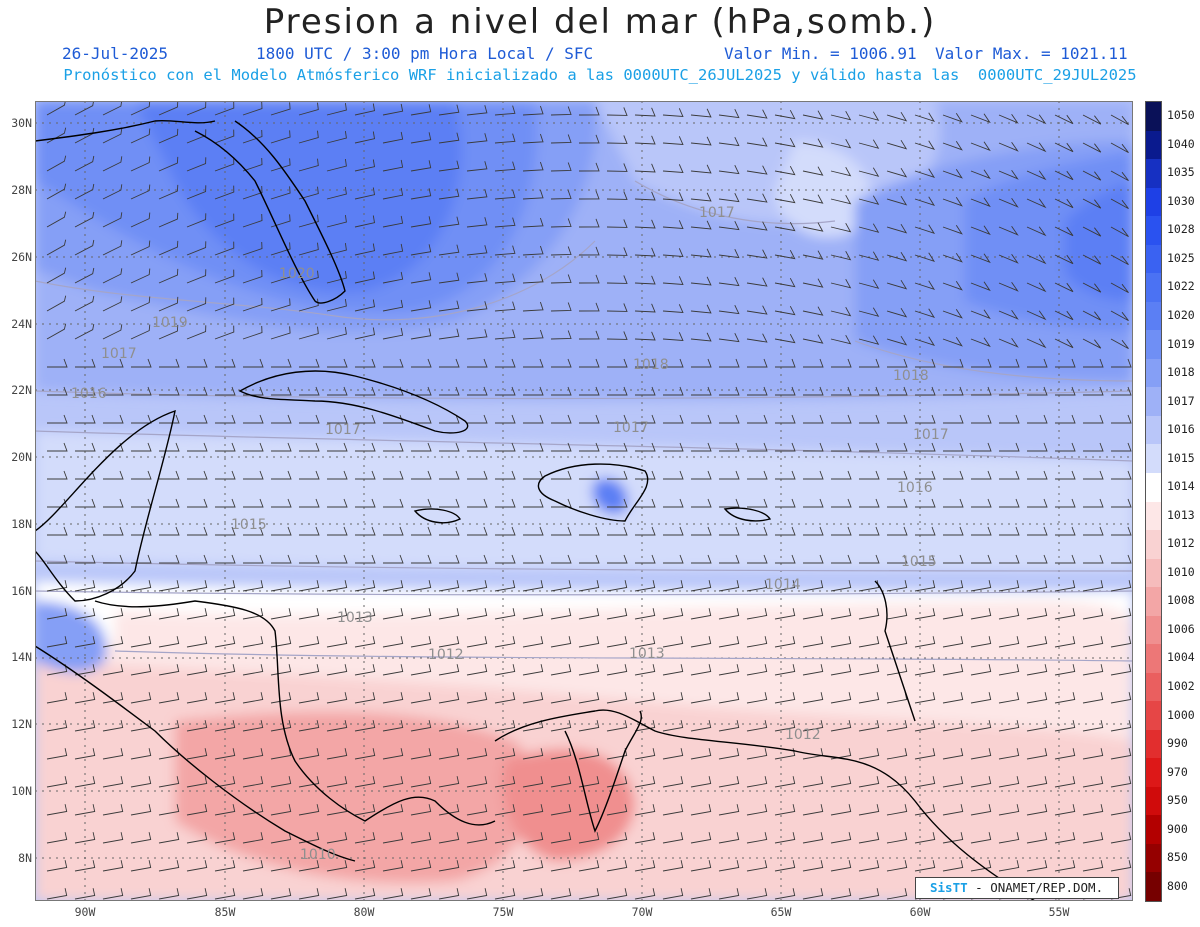  What do you see at coordinates (1181, 286) in the screenshot?
I see `legend-level-label: 1022` at bounding box center [1181, 286].